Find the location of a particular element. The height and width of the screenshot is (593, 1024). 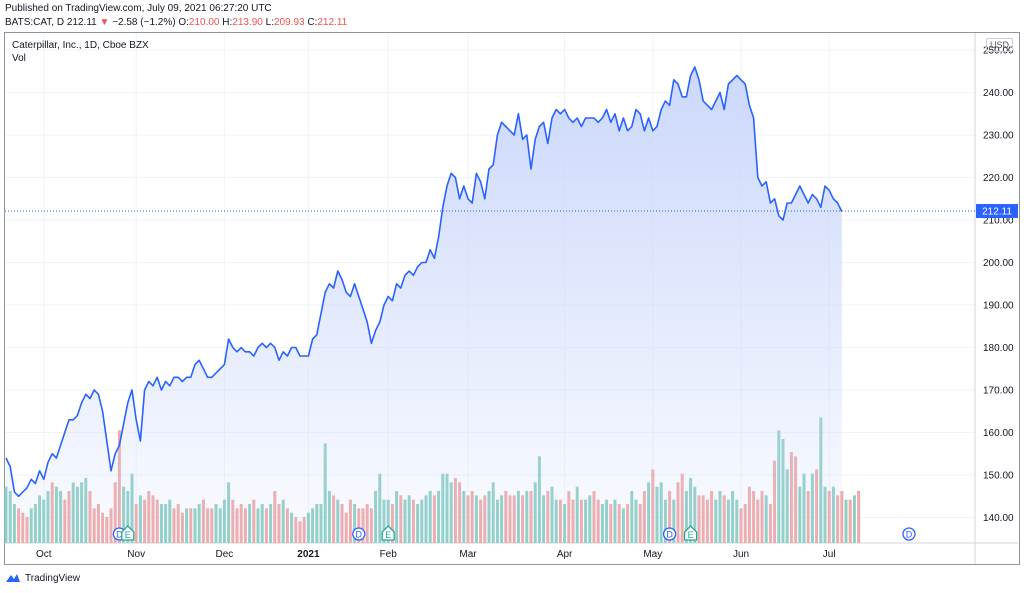

x-tick-label: Dec is located at coordinates (225, 554).